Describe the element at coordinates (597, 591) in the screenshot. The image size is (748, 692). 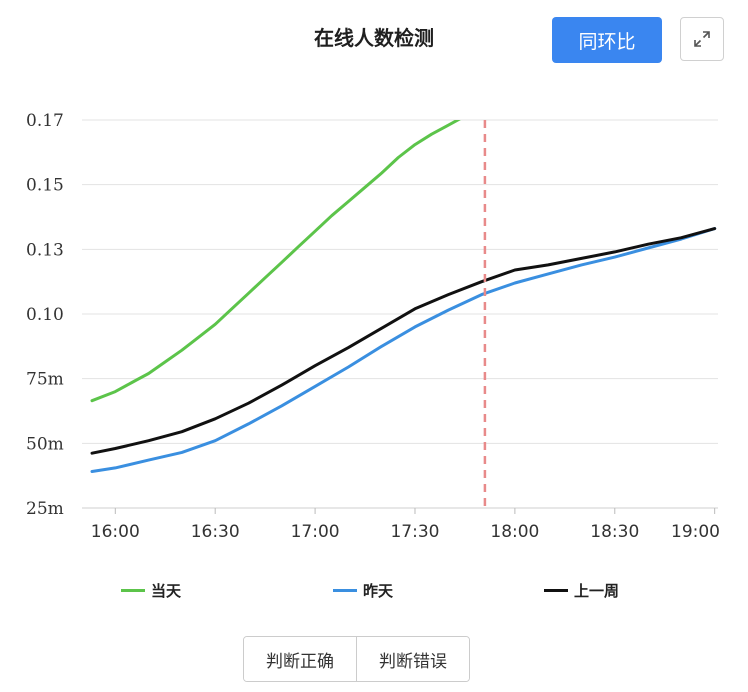
I see `legend-label-last-week: 上一周` at that location.